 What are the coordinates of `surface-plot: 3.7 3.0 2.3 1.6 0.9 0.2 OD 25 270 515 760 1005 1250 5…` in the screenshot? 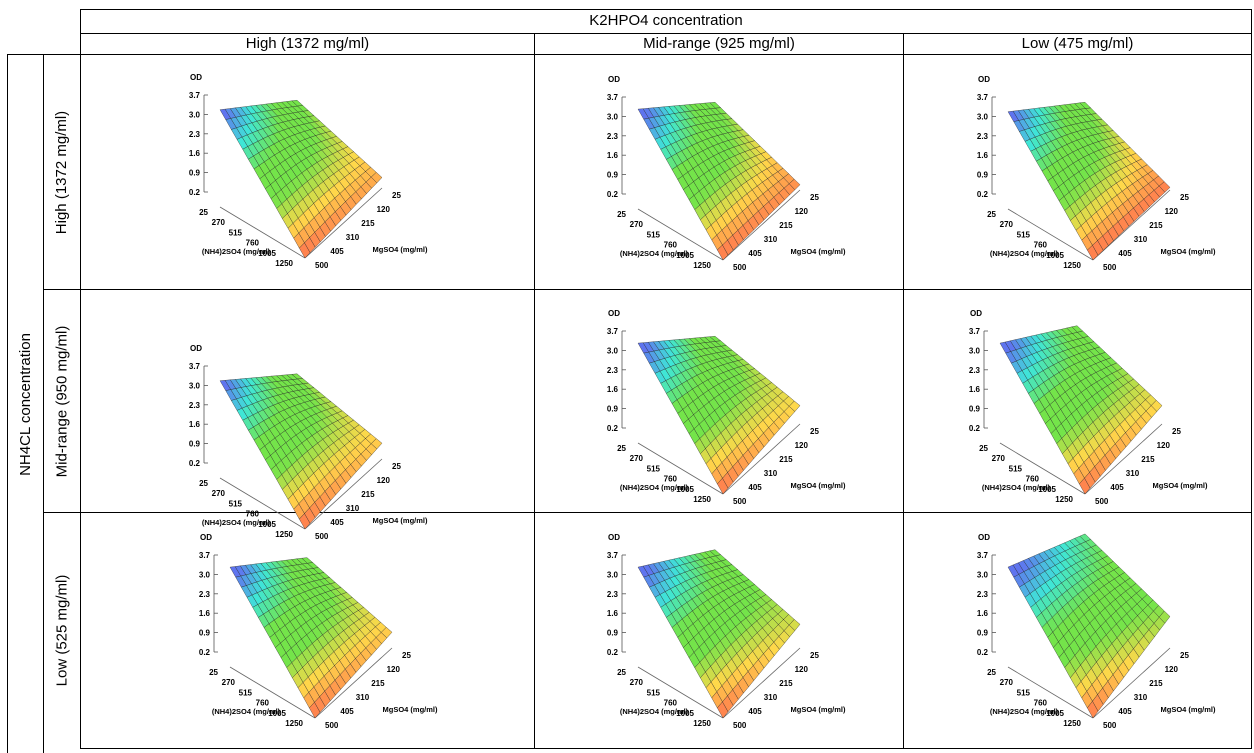 It's located at (718, 626).